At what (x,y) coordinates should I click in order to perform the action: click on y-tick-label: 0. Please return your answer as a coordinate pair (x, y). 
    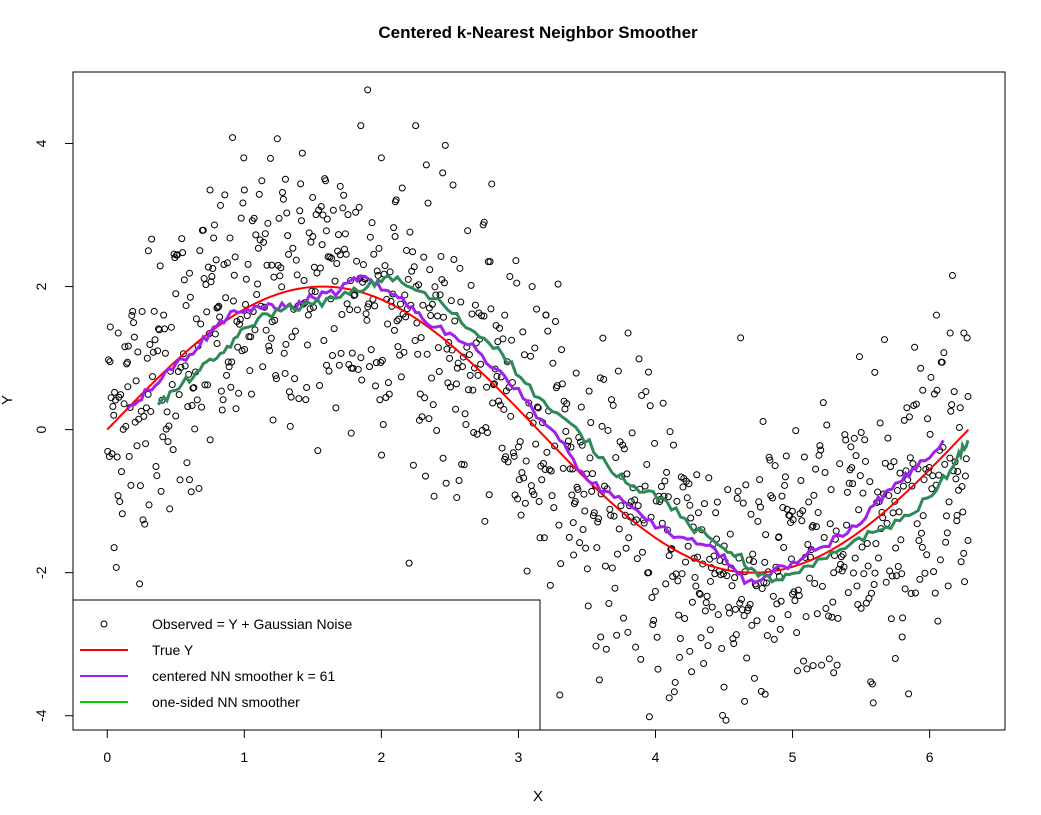
    Looking at the image, I should click on (41, 430).